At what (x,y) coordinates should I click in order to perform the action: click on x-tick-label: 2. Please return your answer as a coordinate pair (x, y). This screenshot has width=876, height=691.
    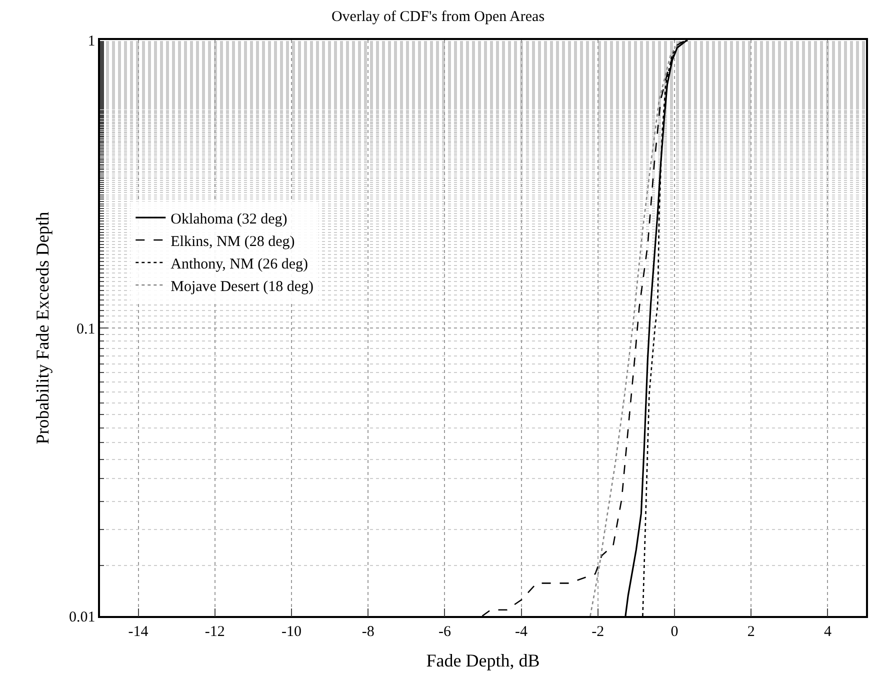
    Looking at the image, I should click on (751, 632).